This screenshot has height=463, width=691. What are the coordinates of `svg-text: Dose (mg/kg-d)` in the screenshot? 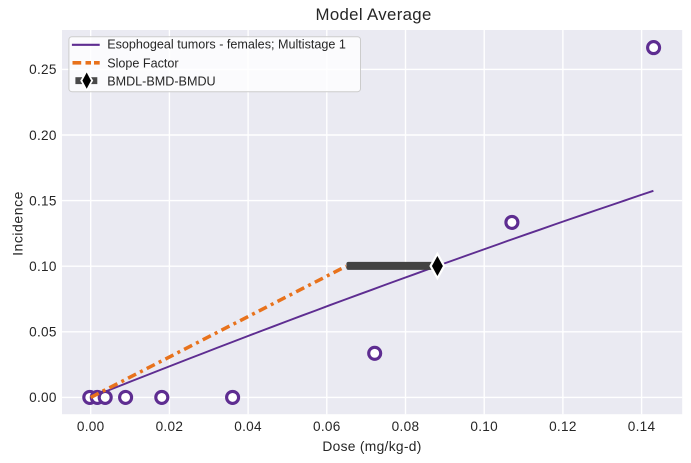 It's located at (371, 446).